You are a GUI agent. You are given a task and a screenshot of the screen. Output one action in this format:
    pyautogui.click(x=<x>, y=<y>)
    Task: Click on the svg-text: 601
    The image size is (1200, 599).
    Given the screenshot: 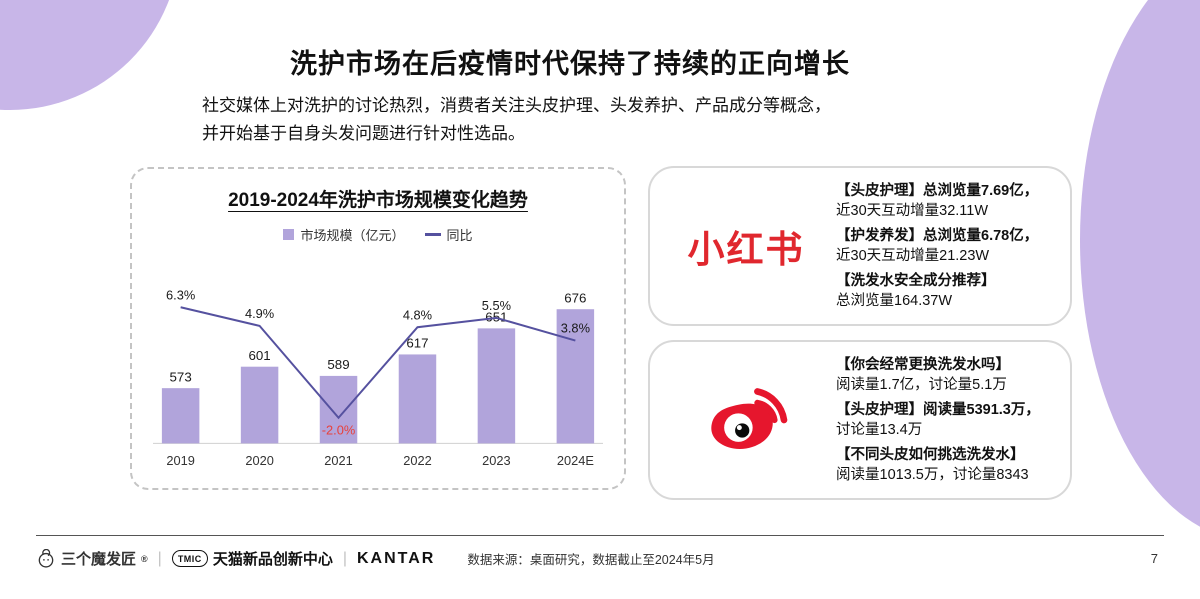 What is the action you would take?
    pyautogui.click(x=259, y=355)
    